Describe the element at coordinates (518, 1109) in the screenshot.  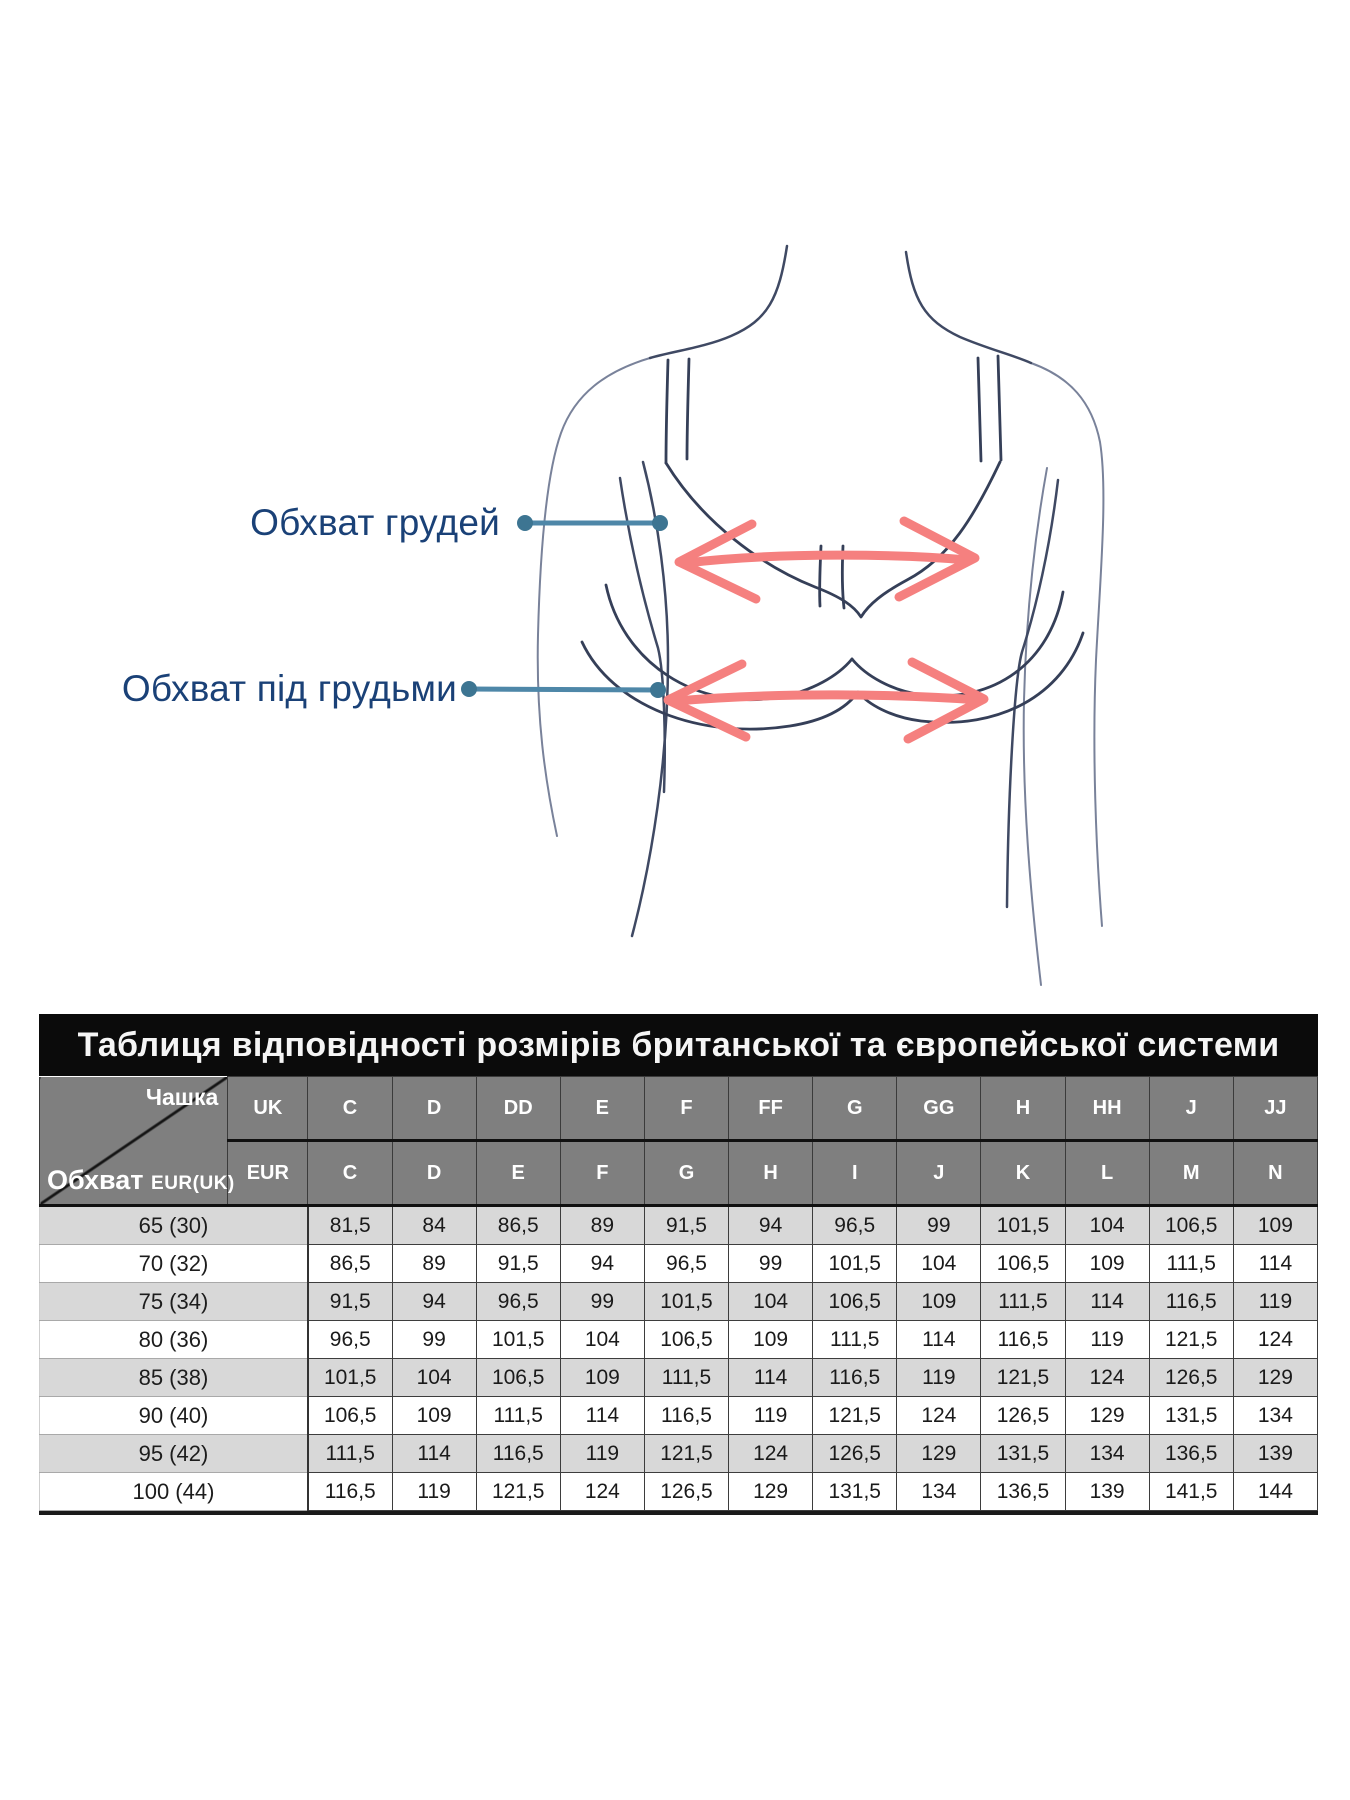
I see `uk-cup: DD` at that location.